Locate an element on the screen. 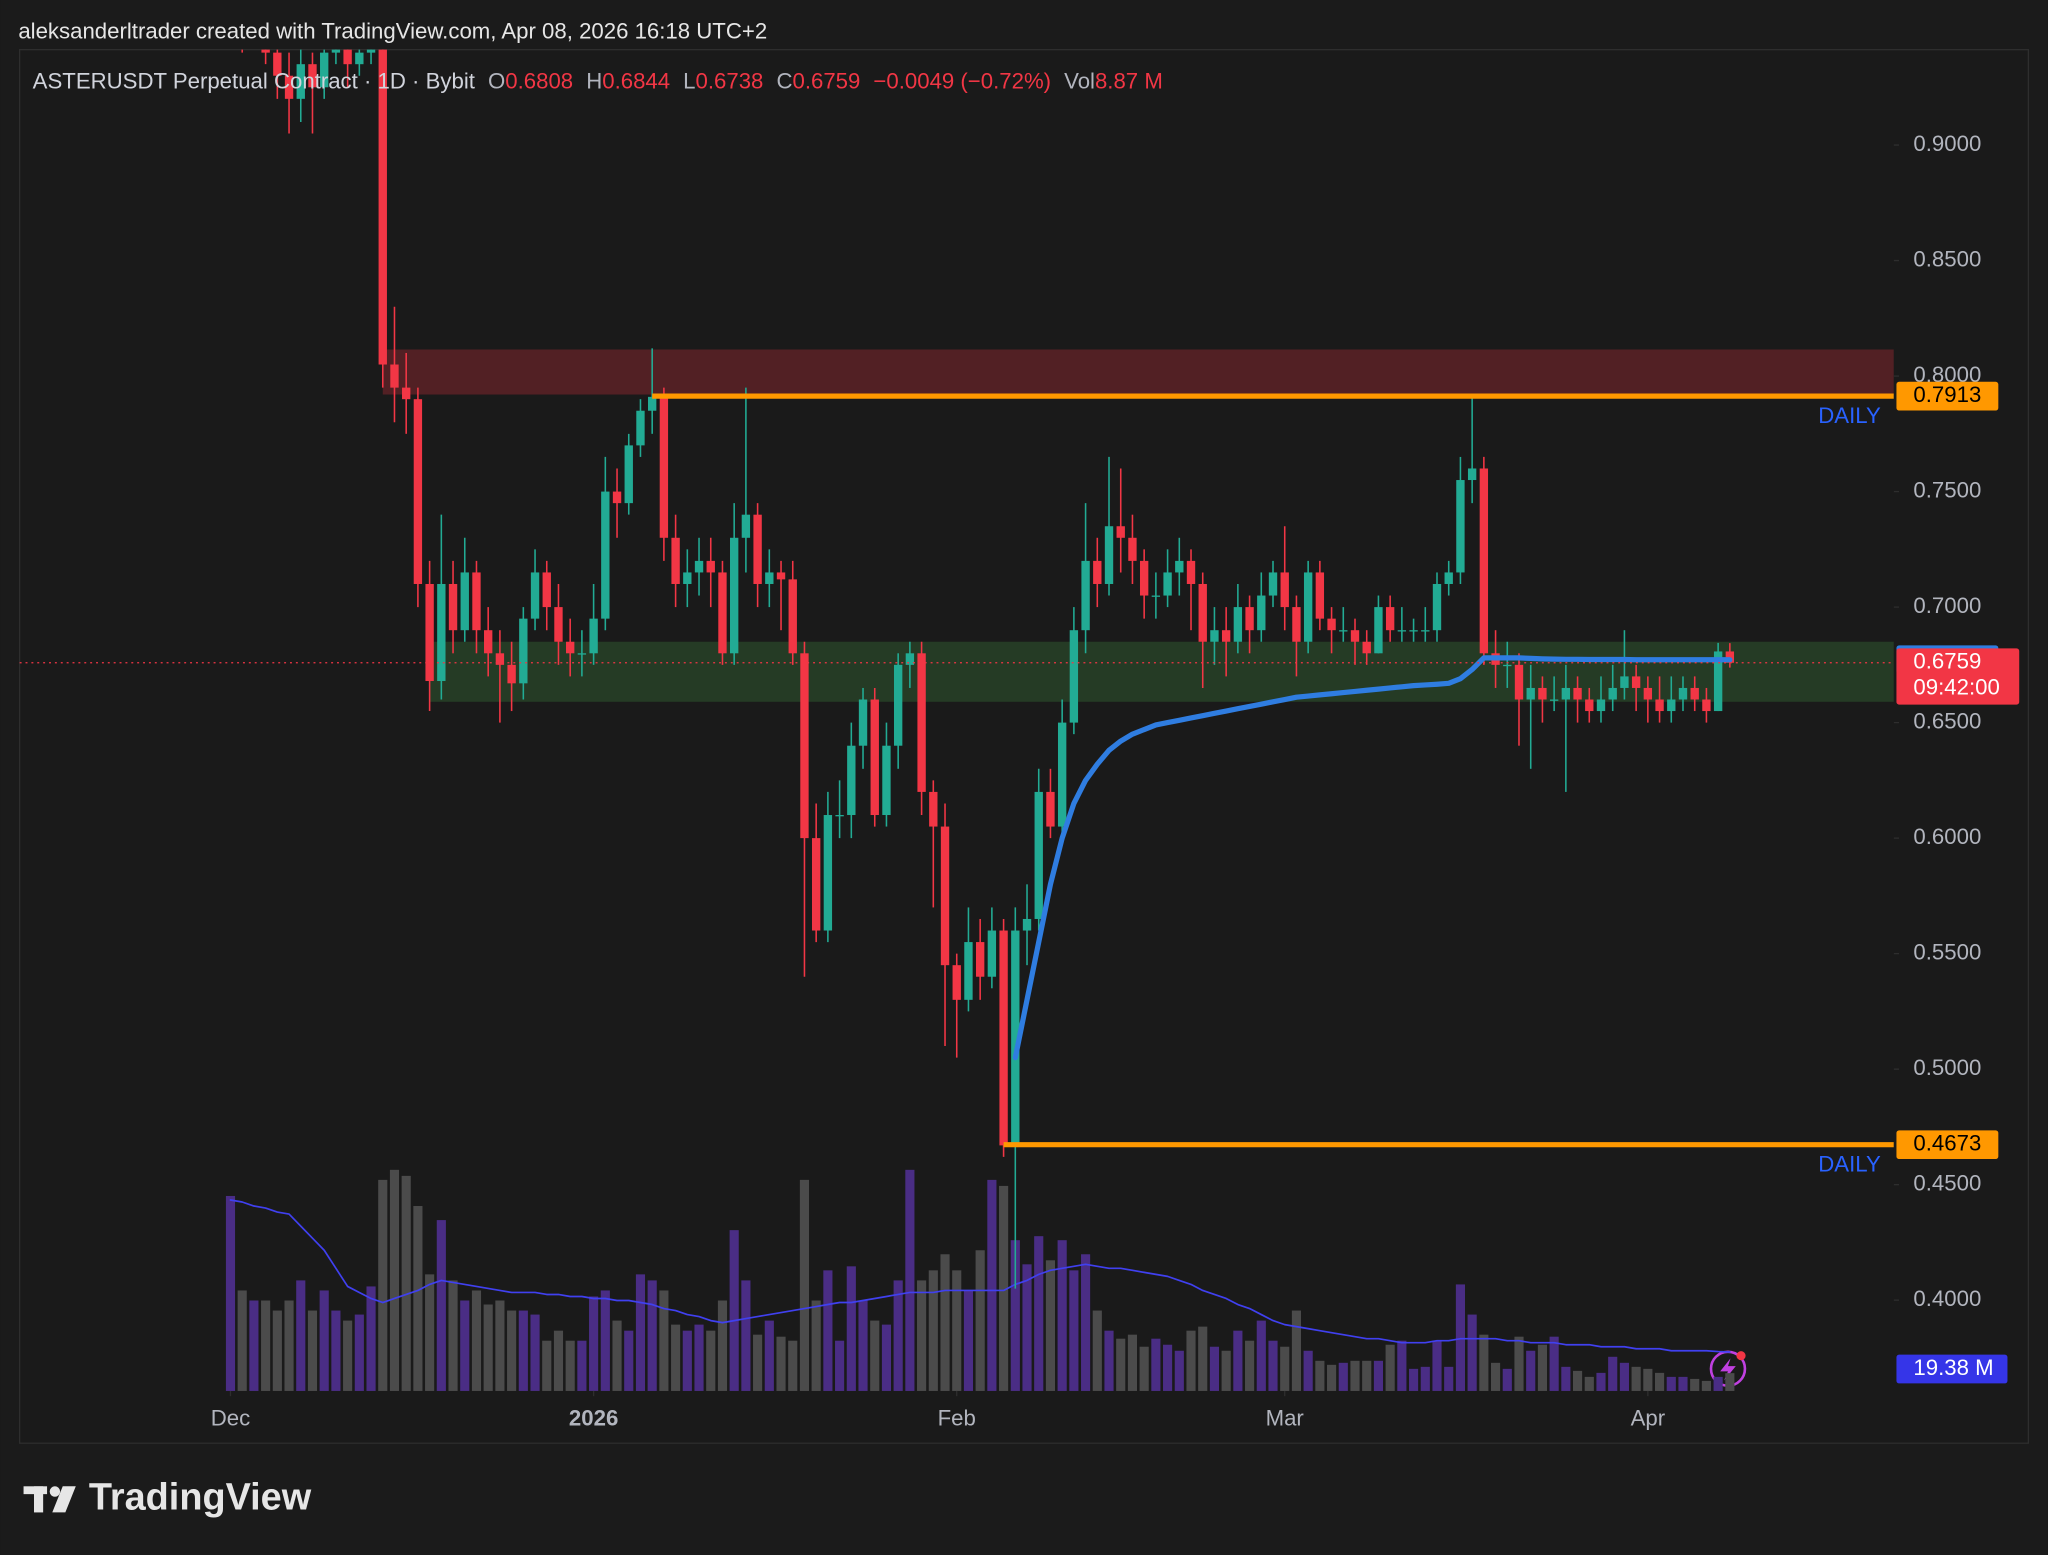  y-tick-label: 0.6500 is located at coordinates (1947, 720).